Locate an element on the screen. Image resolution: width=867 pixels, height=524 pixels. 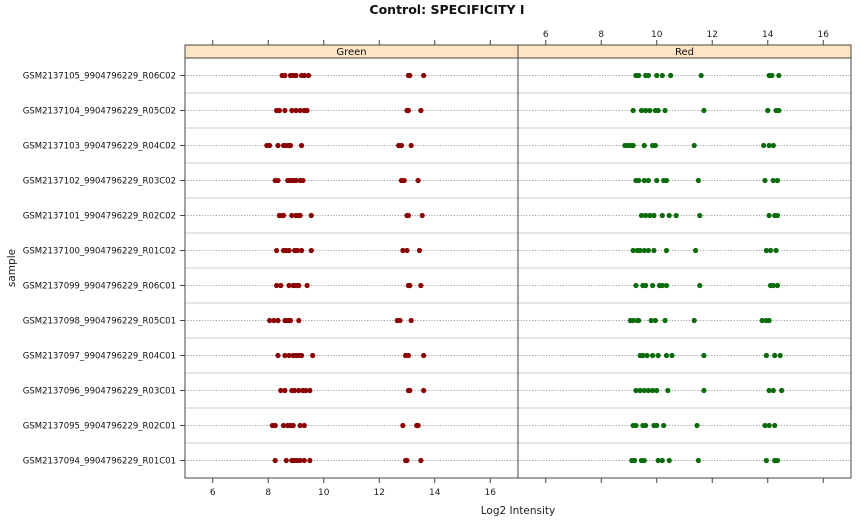
sample-label: GSM2137097_9904796229_R04C01 is located at coordinates (99, 357).